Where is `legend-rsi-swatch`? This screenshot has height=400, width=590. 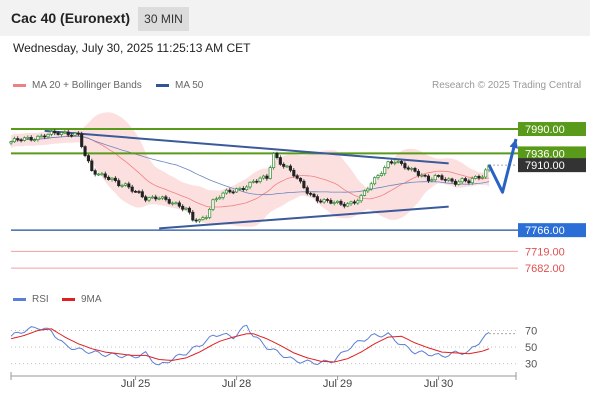
legend-rsi-swatch is located at coordinates (19, 299).